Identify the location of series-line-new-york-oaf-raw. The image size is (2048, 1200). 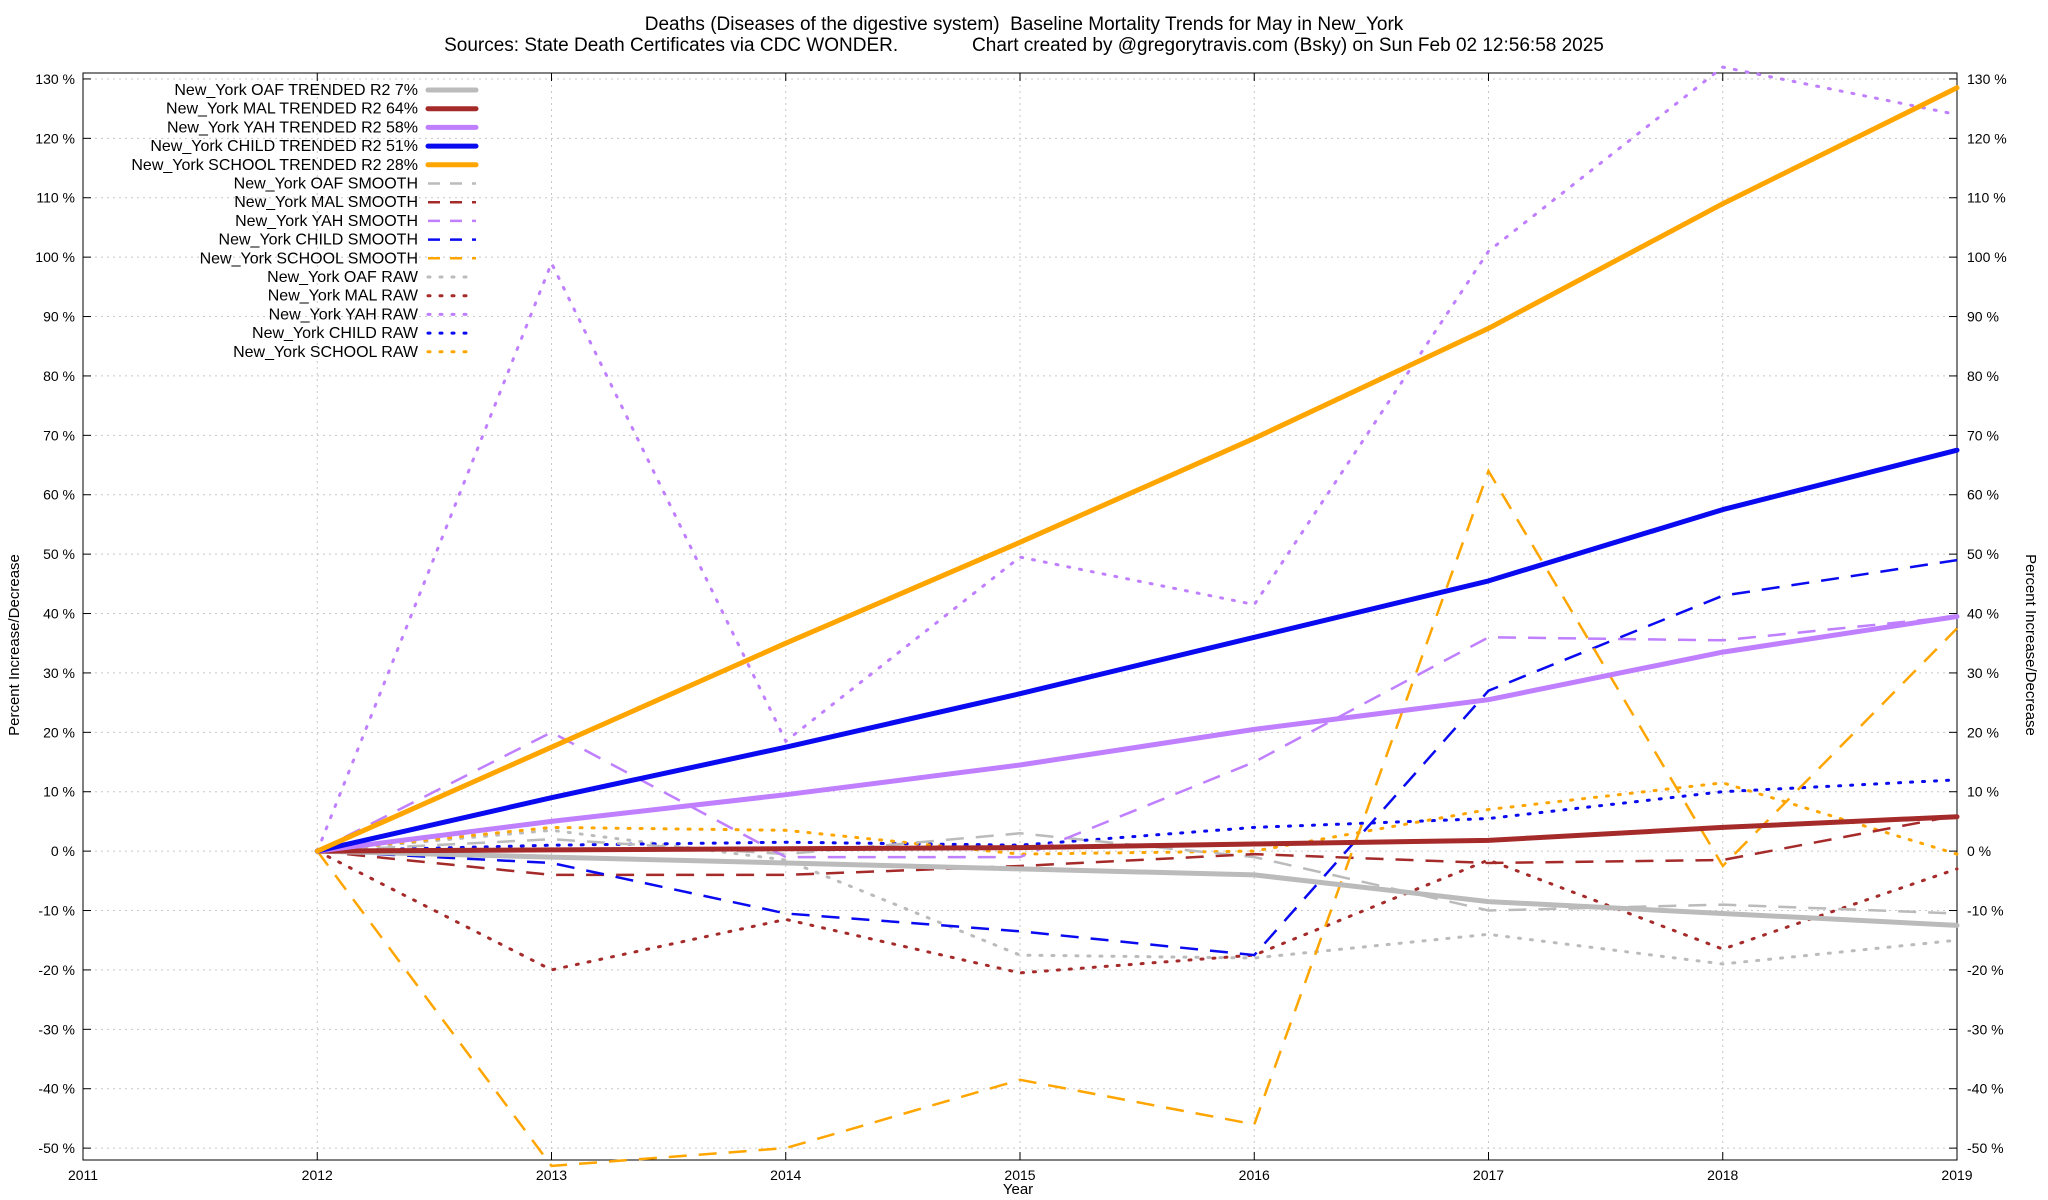
(1137, 897).